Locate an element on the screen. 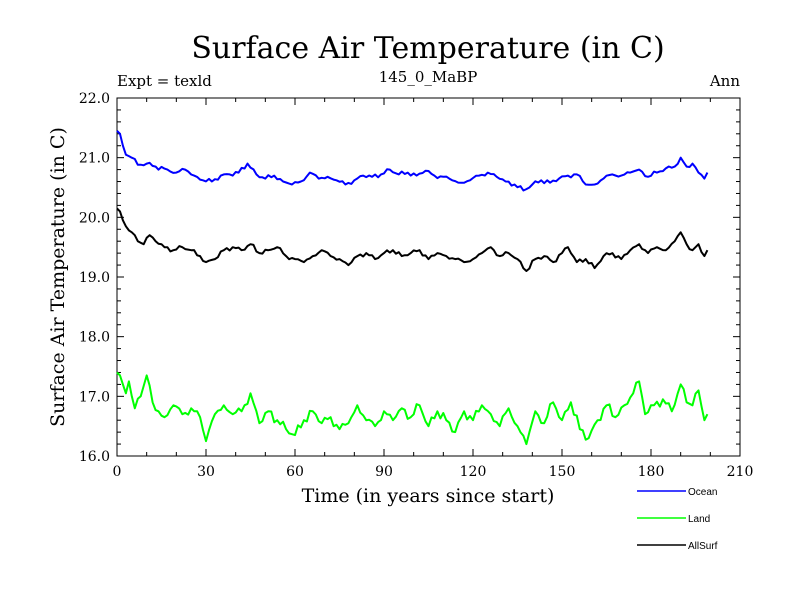 Image resolution: width=800 pixels, height=600 pixels. legend-label-allsurf: AllSurf is located at coordinates (703, 546).